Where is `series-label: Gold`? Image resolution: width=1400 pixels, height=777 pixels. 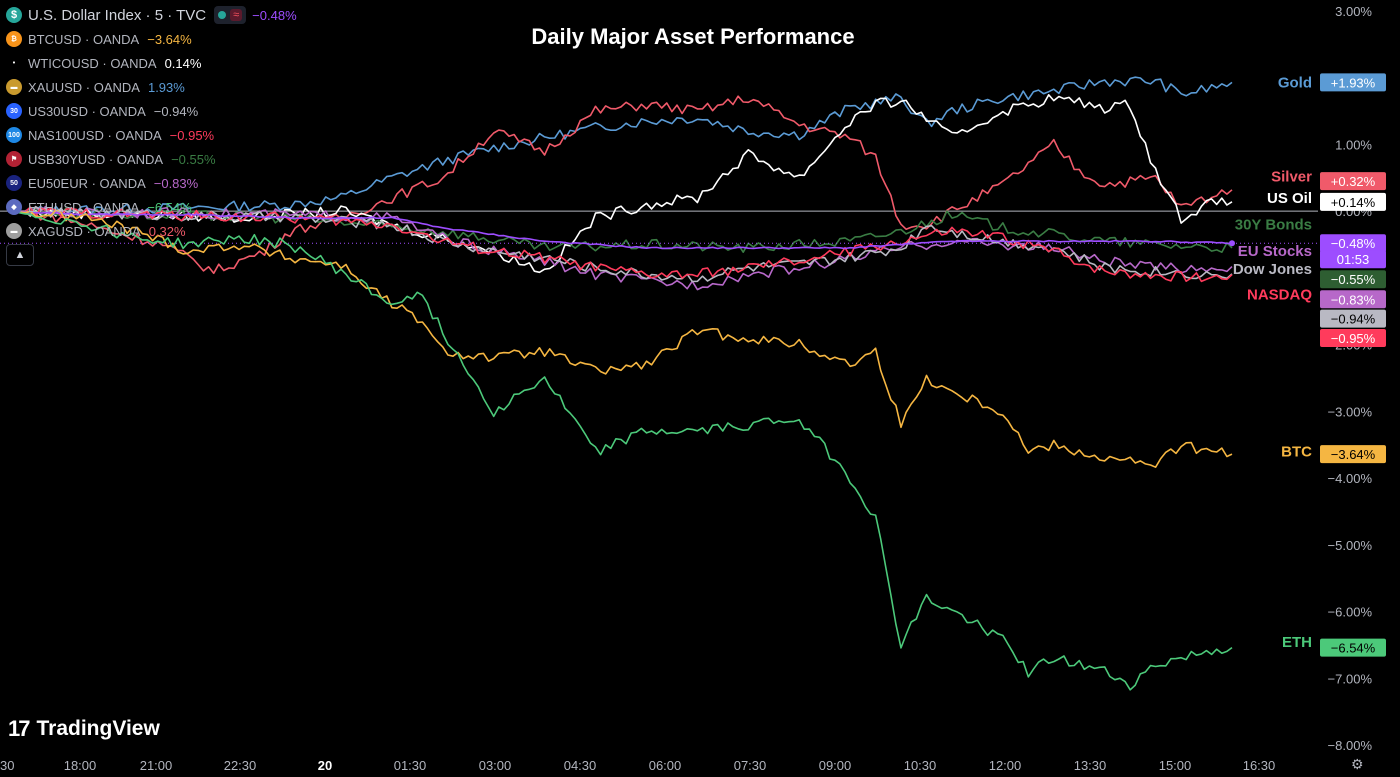
series-label: Gold is located at coordinates (1295, 82).